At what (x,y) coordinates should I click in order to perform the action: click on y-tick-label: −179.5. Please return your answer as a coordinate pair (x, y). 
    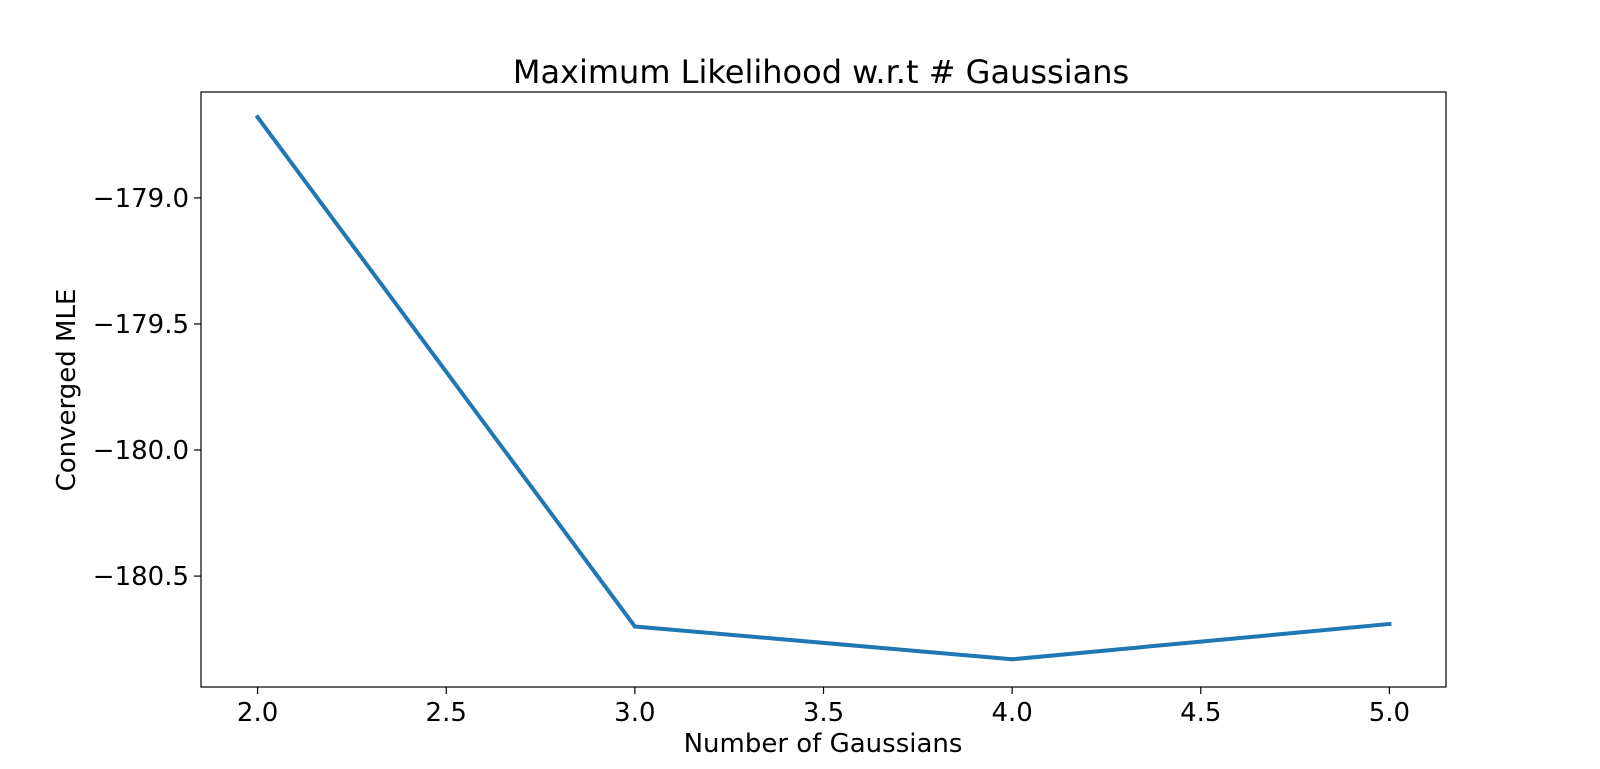
    Looking at the image, I should click on (141, 325).